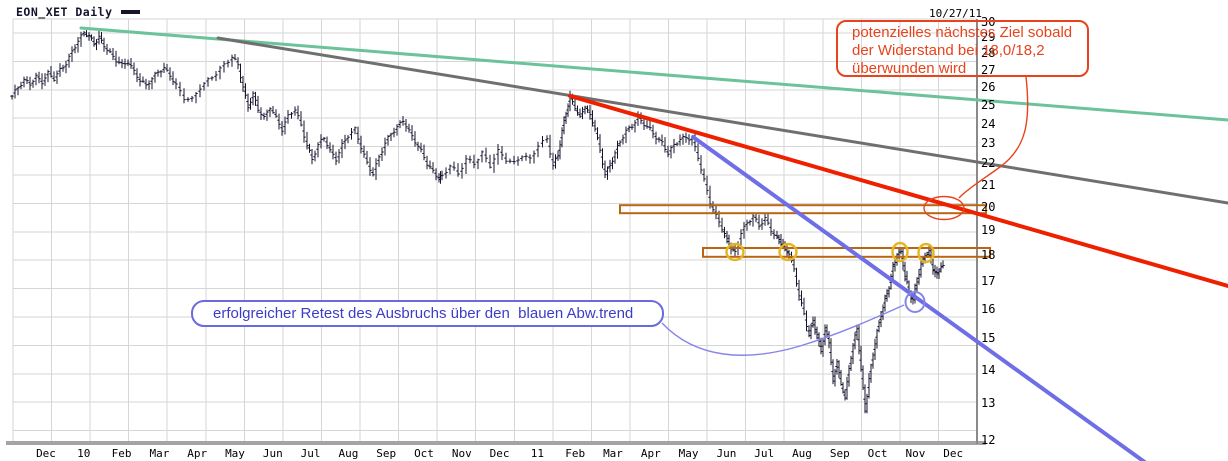 This screenshot has height=461, width=1228. Describe the element at coordinates (988, 403) in the screenshot. I see `y-axis-label-13: 13` at that location.